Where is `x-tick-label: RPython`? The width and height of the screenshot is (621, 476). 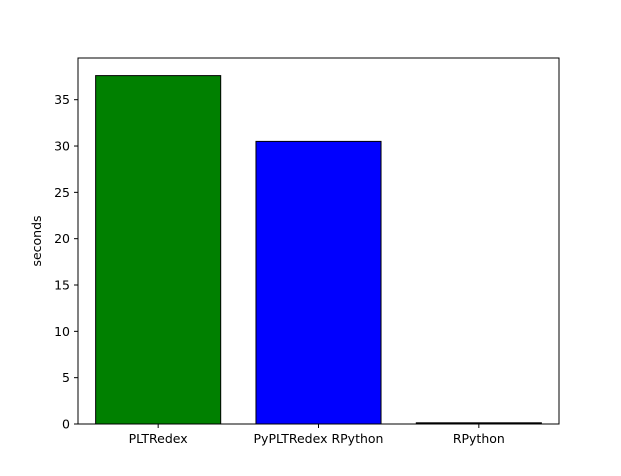
x-tick-label: RPython is located at coordinates (479, 438).